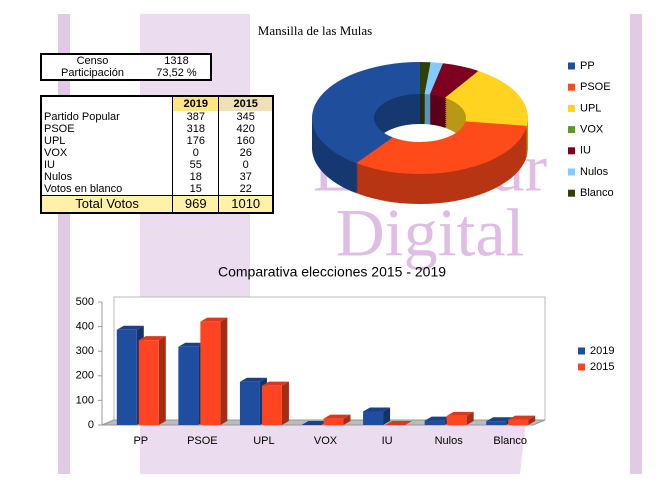 The image size is (670, 488). What do you see at coordinates (85, 327) in the screenshot?
I see `y-tick-label: 400` at bounding box center [85, 327].